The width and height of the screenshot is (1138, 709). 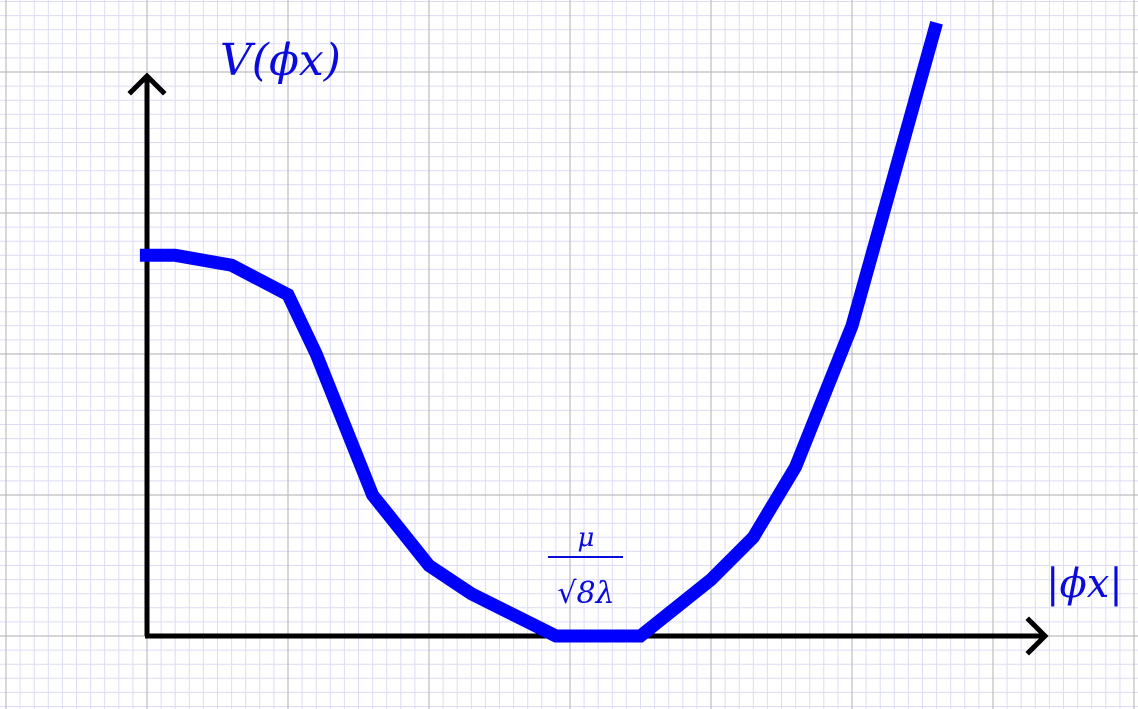 What do you see at coordinates (1037, 636) in the screenshot?
I see `x-axis-arrowhead` at bounding box center [1037, 636].